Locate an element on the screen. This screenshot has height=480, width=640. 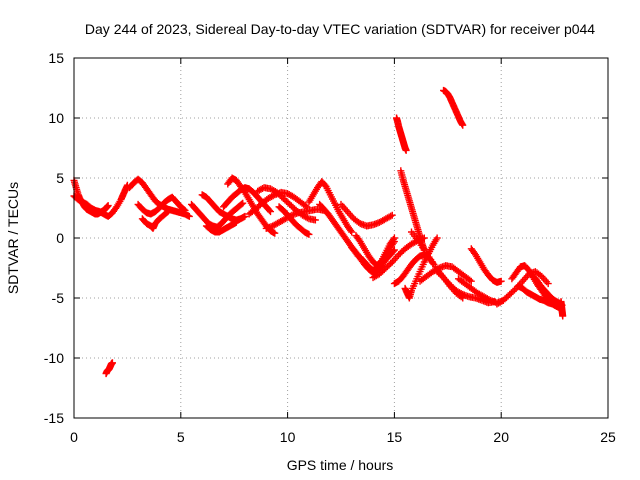
series-arc-5to8-c is located at coordinates (221, 227).